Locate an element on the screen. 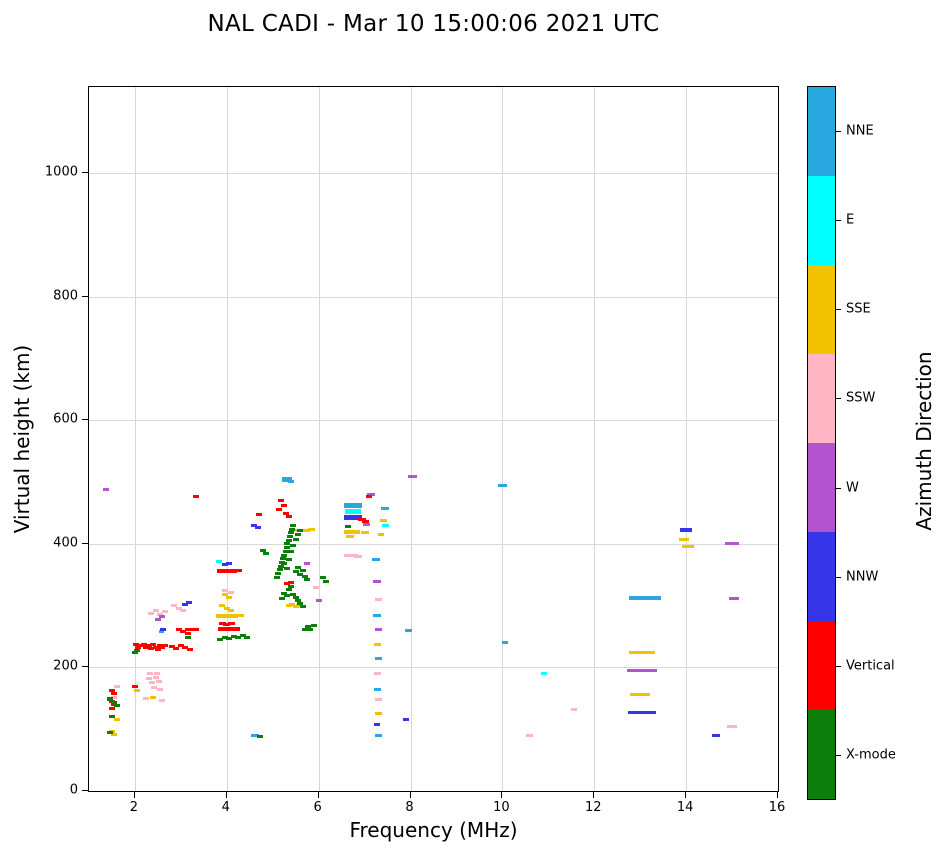  legend-segment-x-mode is located at coordinates (821, 754).